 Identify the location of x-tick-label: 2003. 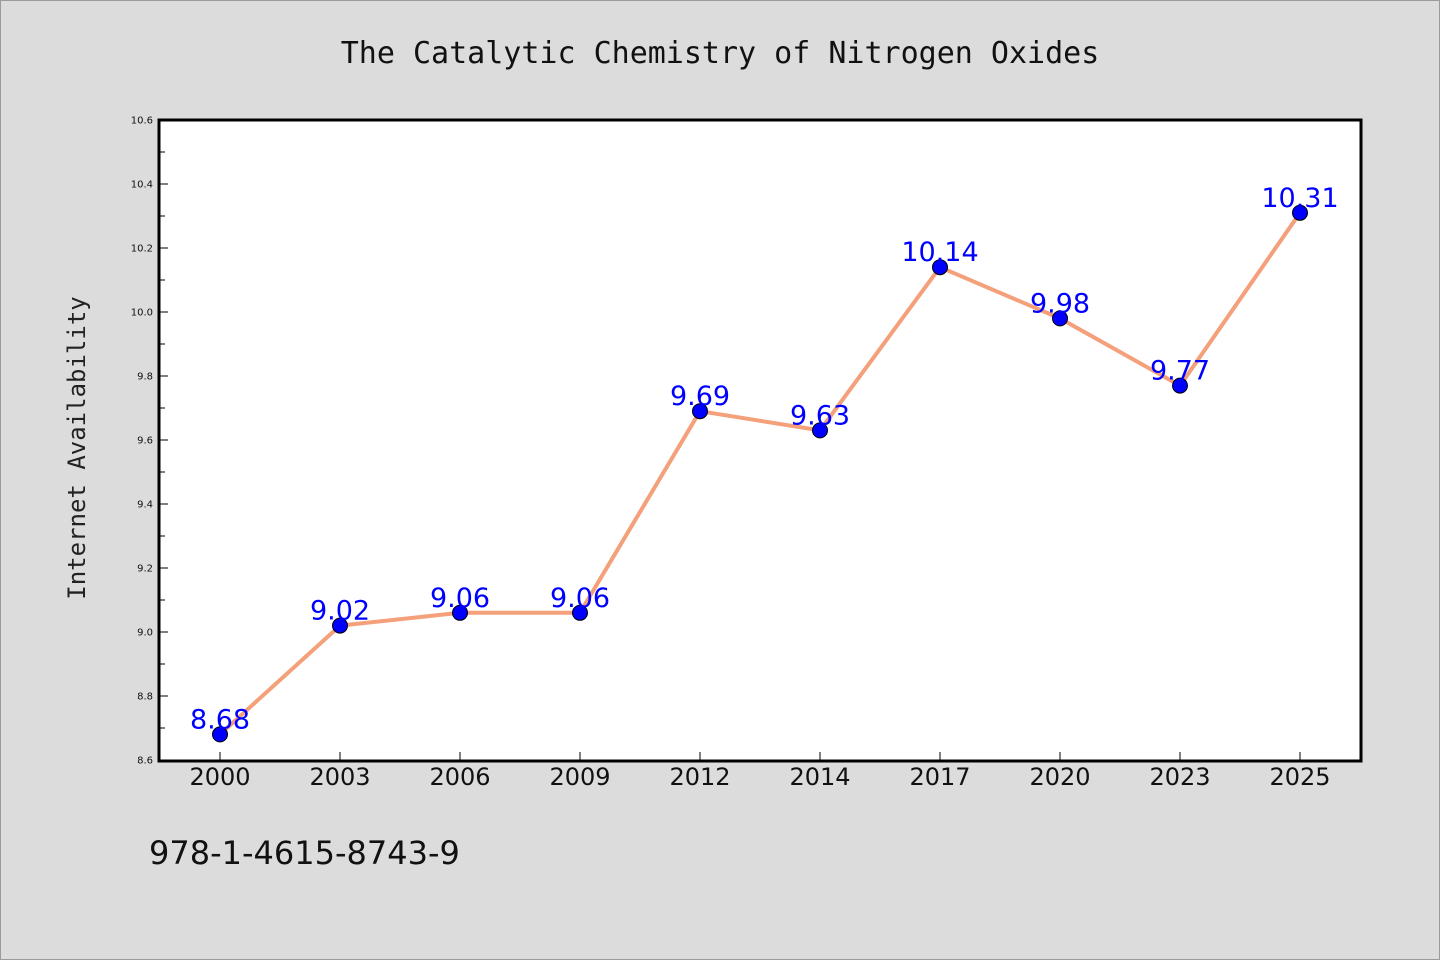
(339, 777).